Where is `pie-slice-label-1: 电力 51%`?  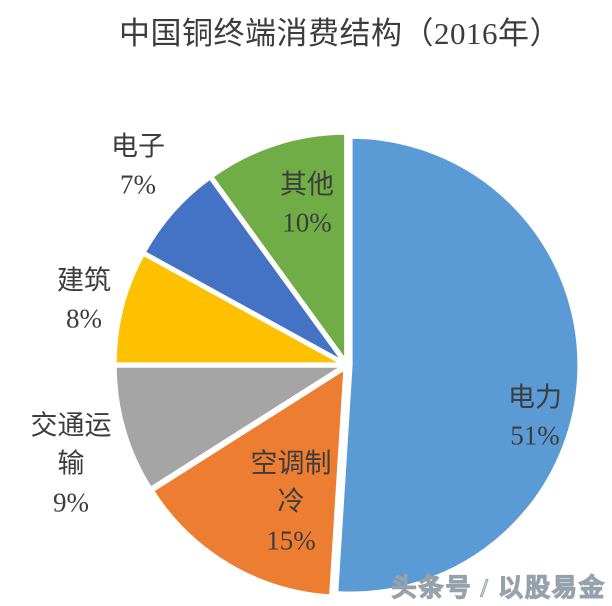
pie-slice-label-1: 电力 51% is located at coordinates (535, 417).